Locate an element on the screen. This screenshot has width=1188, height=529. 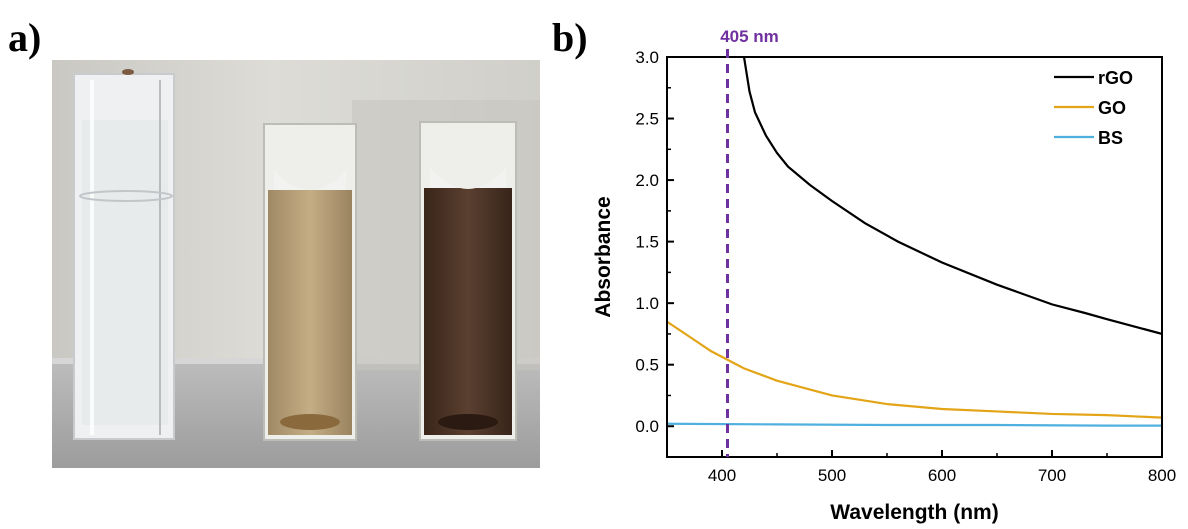
annotation-label: 405 nm is located at coordinates (749, 36).